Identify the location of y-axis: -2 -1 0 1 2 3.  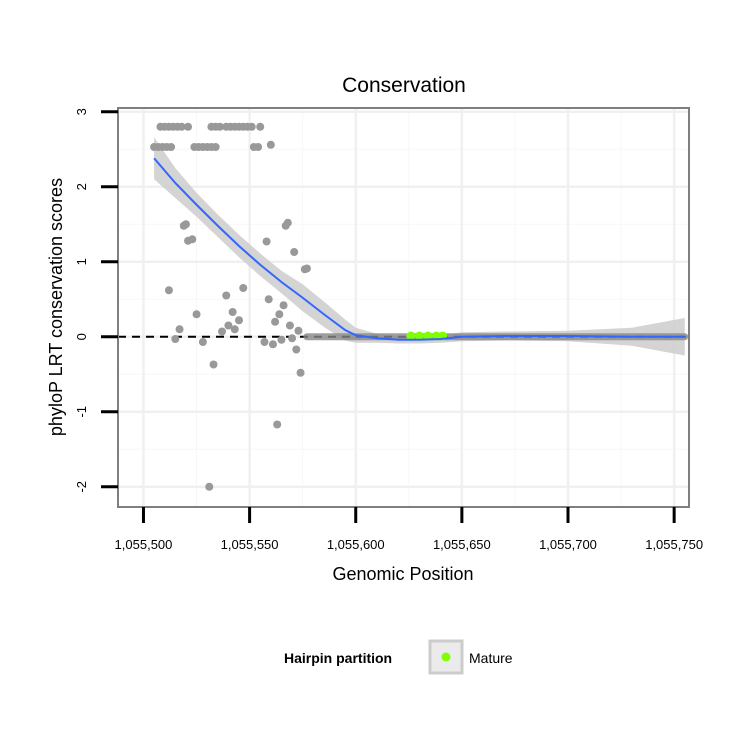
(96, 300).